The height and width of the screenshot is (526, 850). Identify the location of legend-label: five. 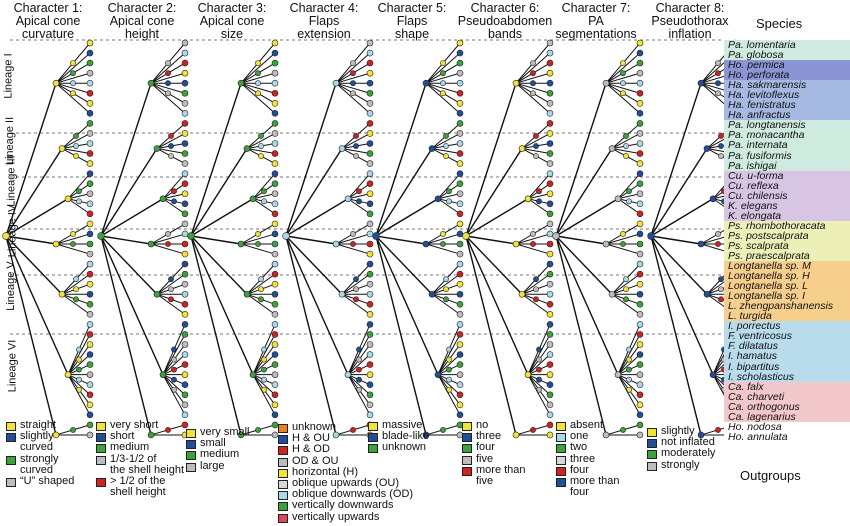
(485, 458).